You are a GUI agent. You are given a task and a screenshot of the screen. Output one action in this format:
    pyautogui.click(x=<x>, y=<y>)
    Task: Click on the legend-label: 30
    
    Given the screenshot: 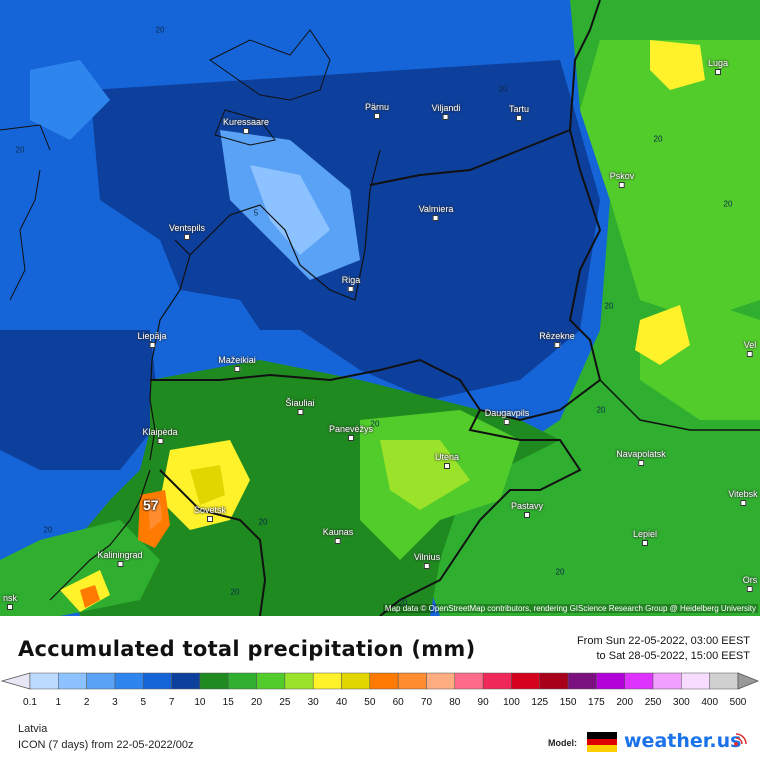 What is the action you would take?
    pyautogui.click(x=313, y=702)
    